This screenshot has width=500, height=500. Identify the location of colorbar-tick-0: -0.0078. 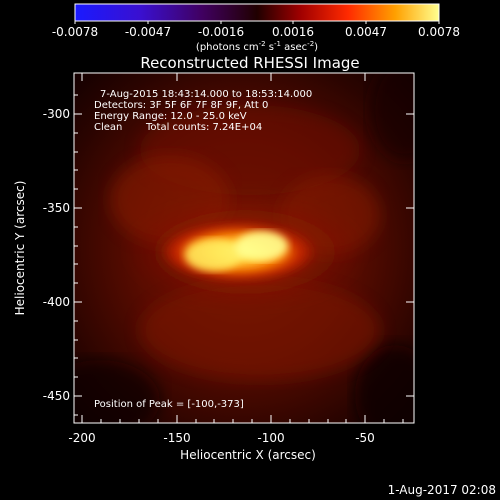
(75, 32).